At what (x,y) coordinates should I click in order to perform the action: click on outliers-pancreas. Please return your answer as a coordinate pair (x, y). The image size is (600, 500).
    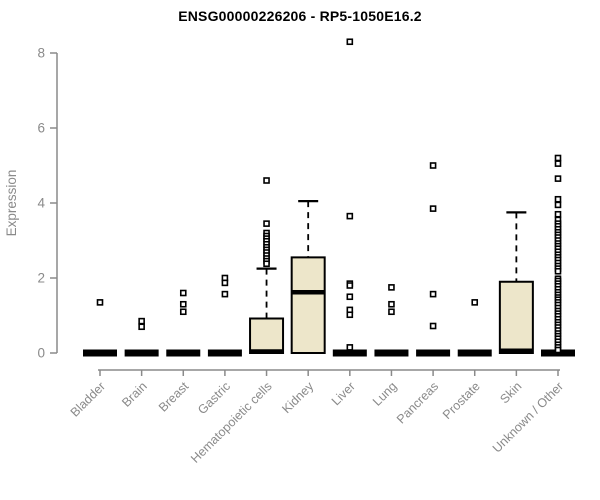
    Looking at the image, I should click on (433, 246).